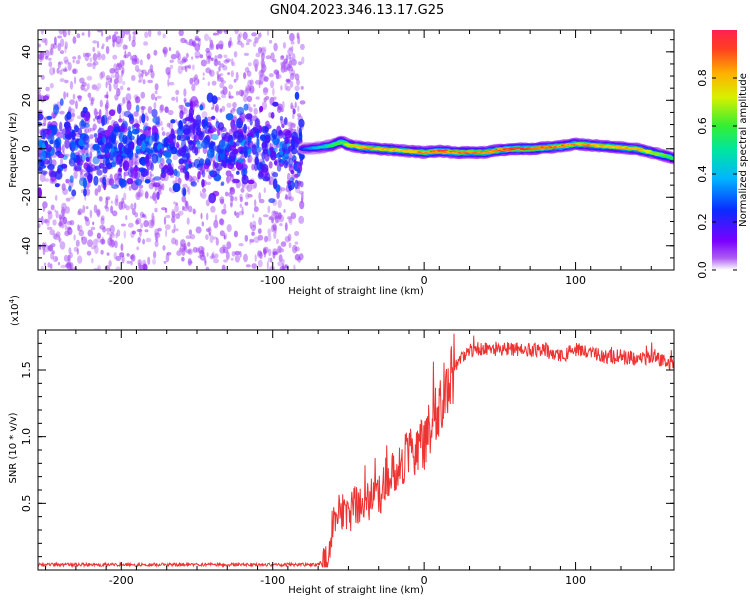  Describe the element at coordinates (356, 590) in the screenshot. I see `snr-x-axis-label: Height of straight line (km)` at that location.